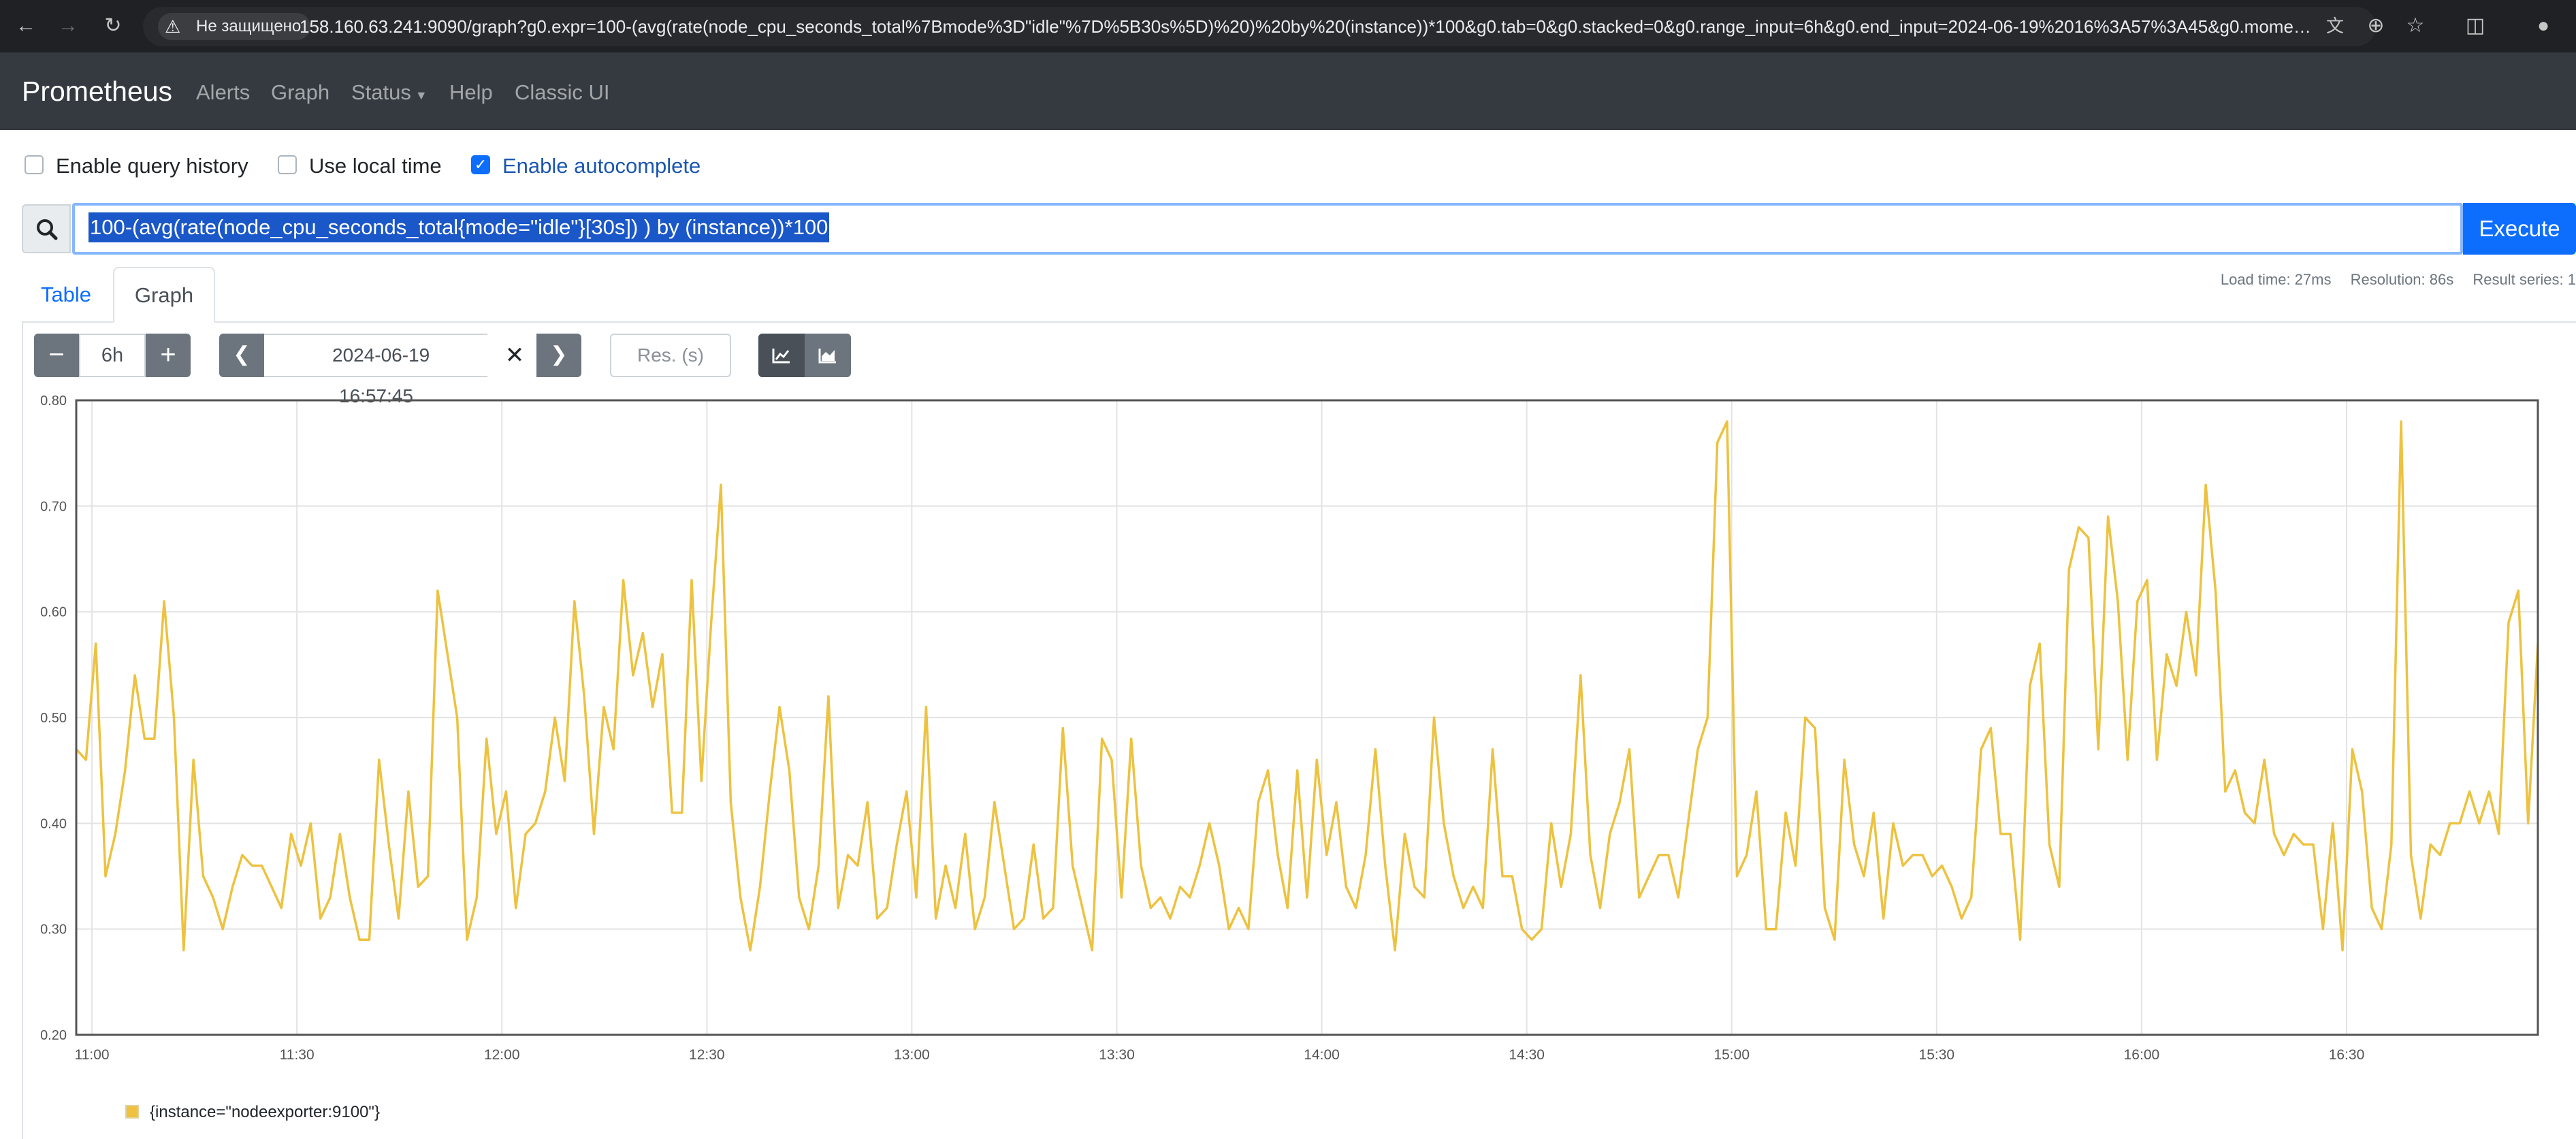 The height and width of the screenshot is (1139, 2576). I want to click on y-tick-label: 0.40, so click(53, 824).